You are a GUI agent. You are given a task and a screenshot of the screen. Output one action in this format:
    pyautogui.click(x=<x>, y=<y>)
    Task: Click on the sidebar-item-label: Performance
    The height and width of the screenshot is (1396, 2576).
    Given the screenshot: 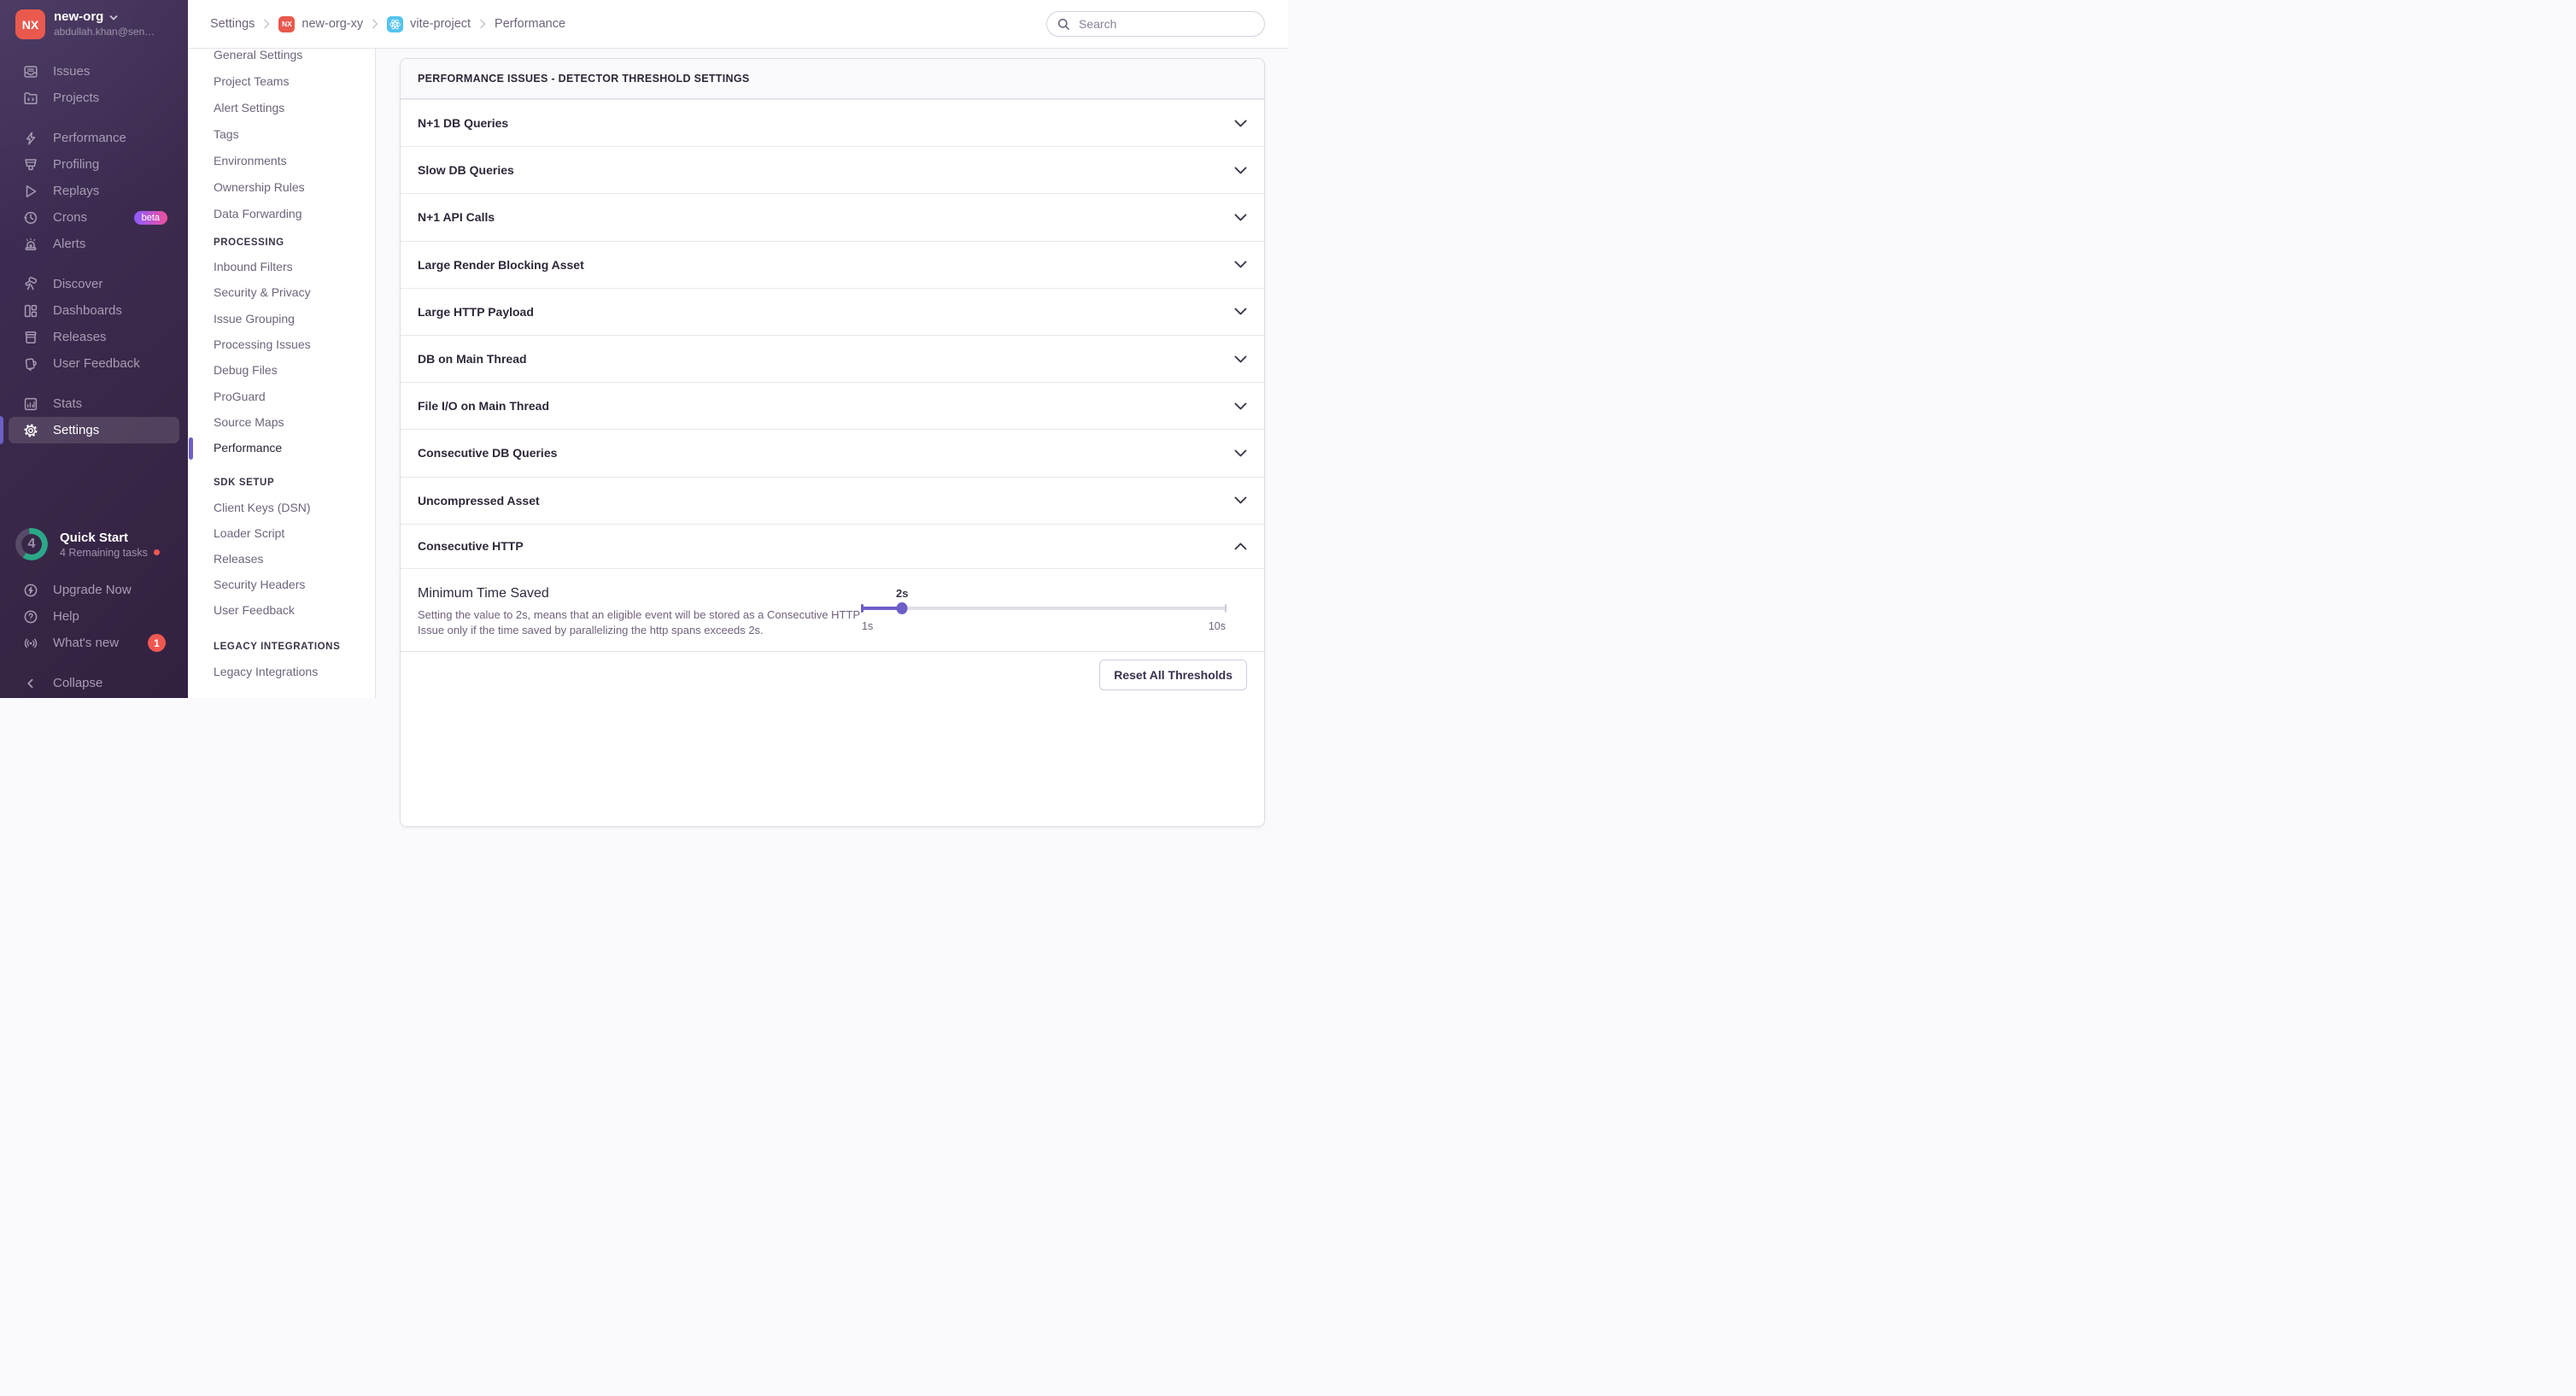 What is the action you would take?
    pyautogui.click(x=89, y=138)
    